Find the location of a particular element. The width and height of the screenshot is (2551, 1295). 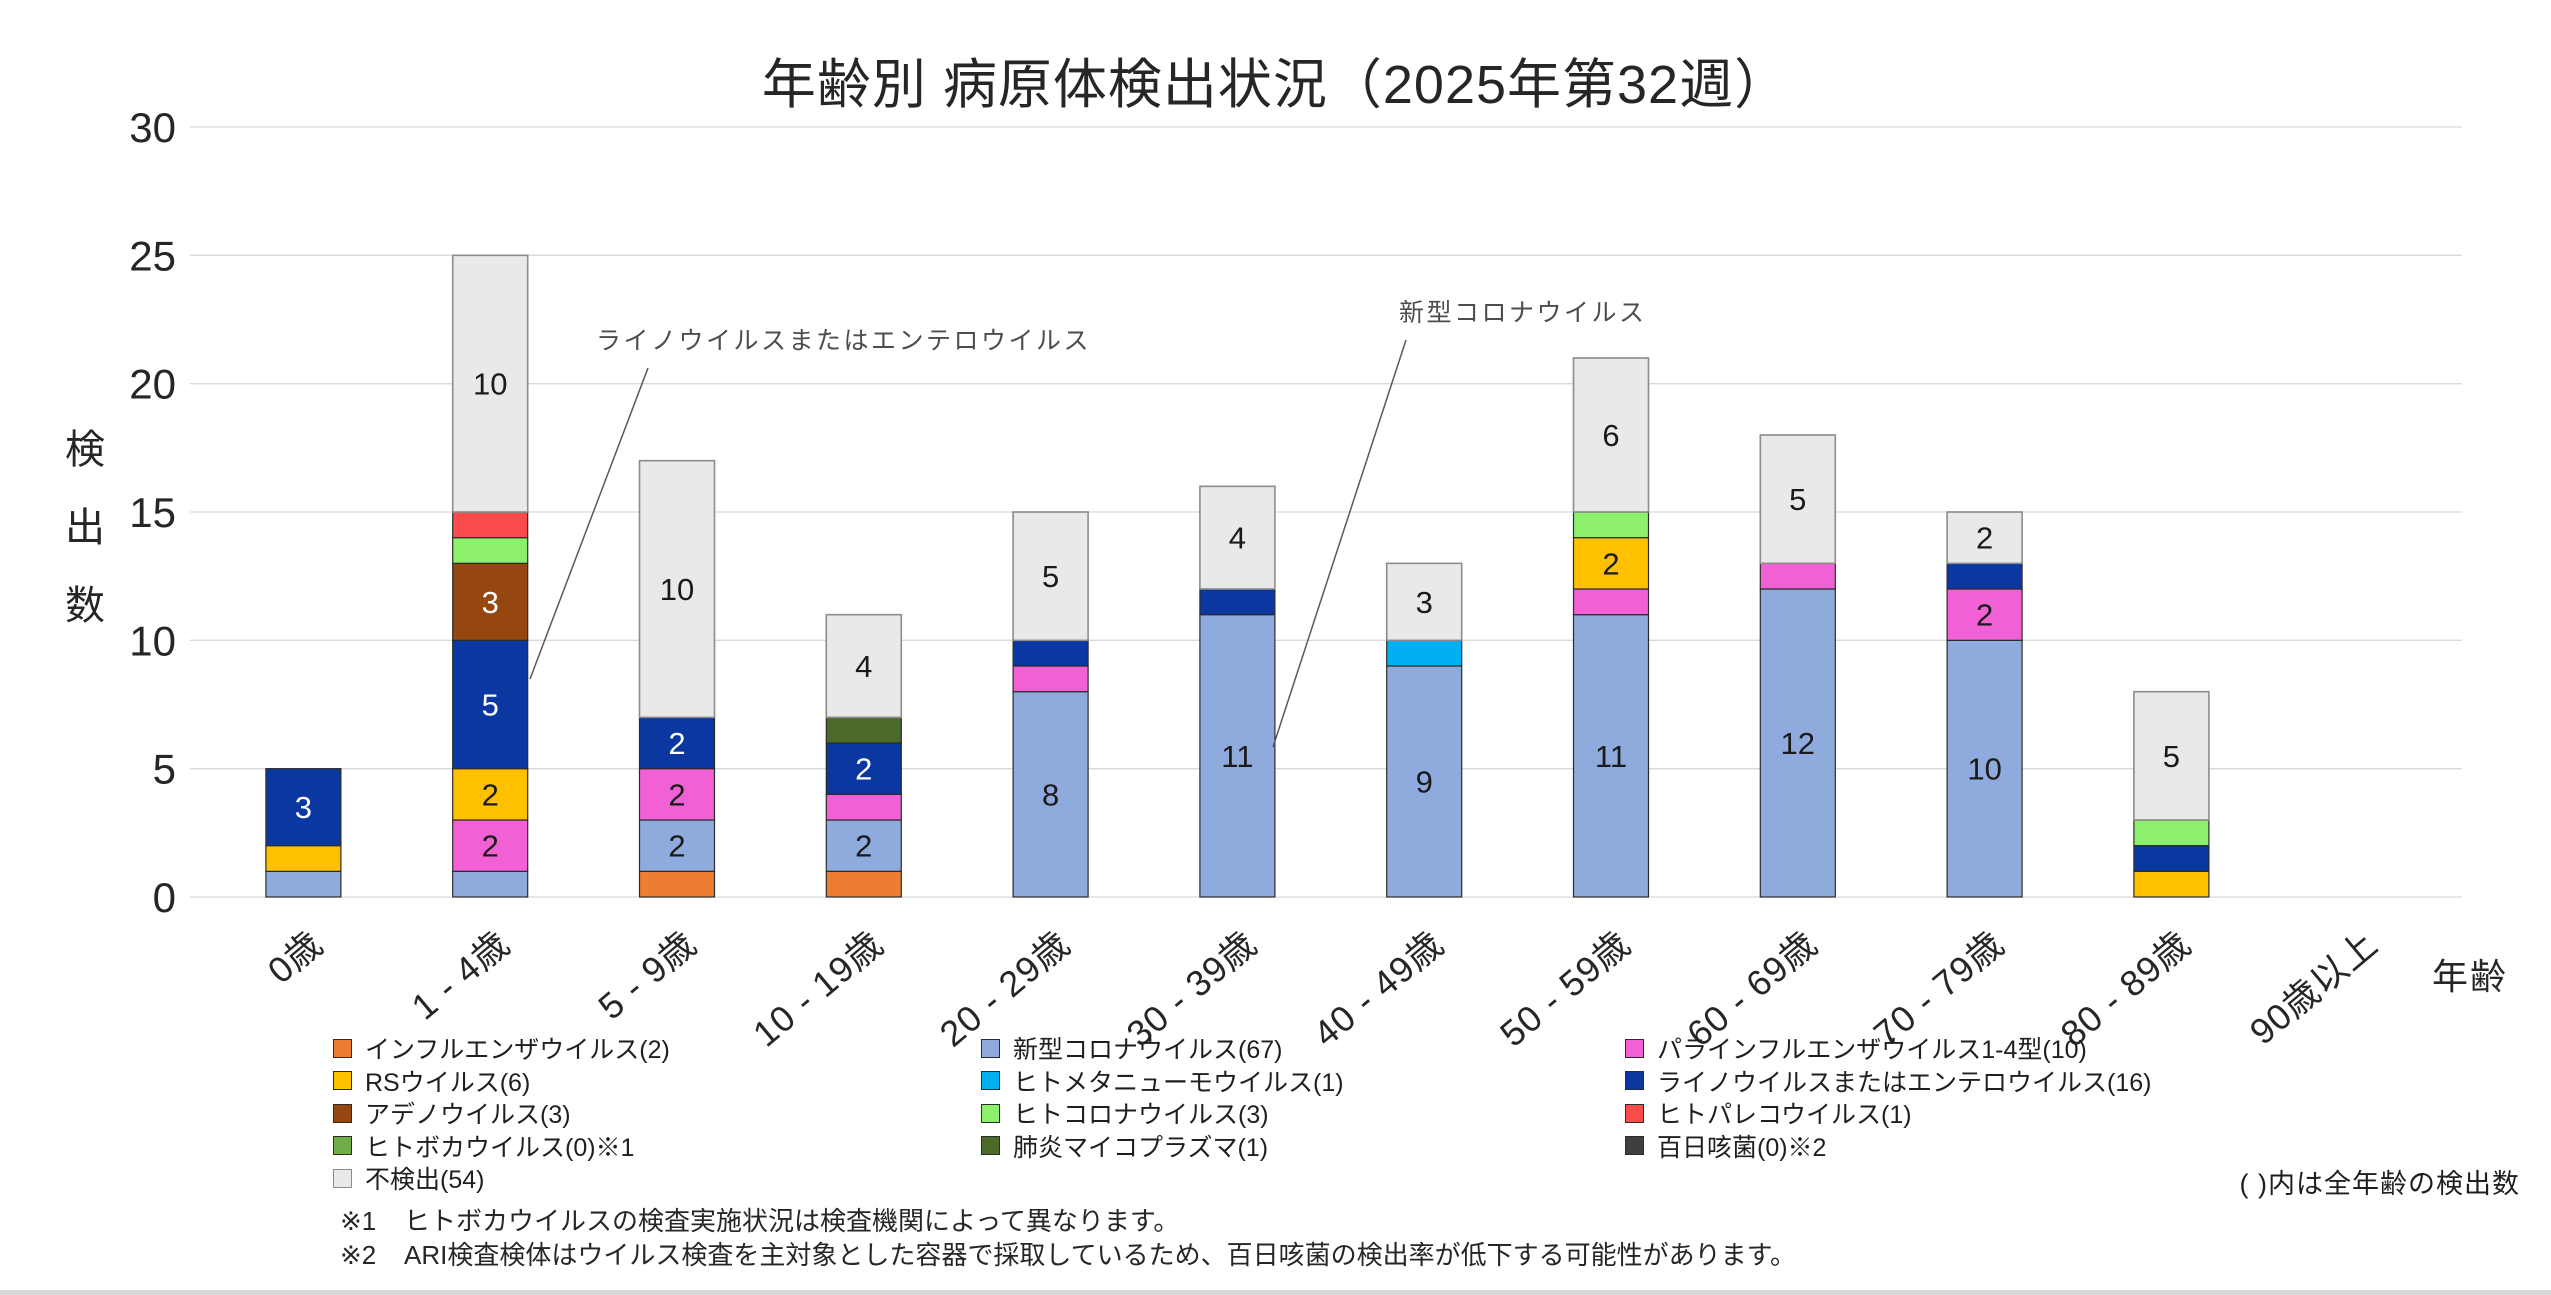

bar-value-label: 8 is located at coordinates (1050, 794).